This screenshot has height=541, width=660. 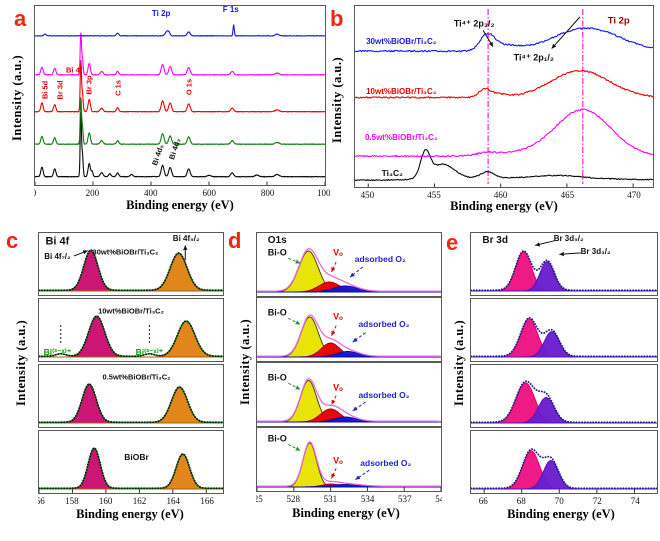 I want to click on spectrum-curve-green, so click(x=180, y=121).